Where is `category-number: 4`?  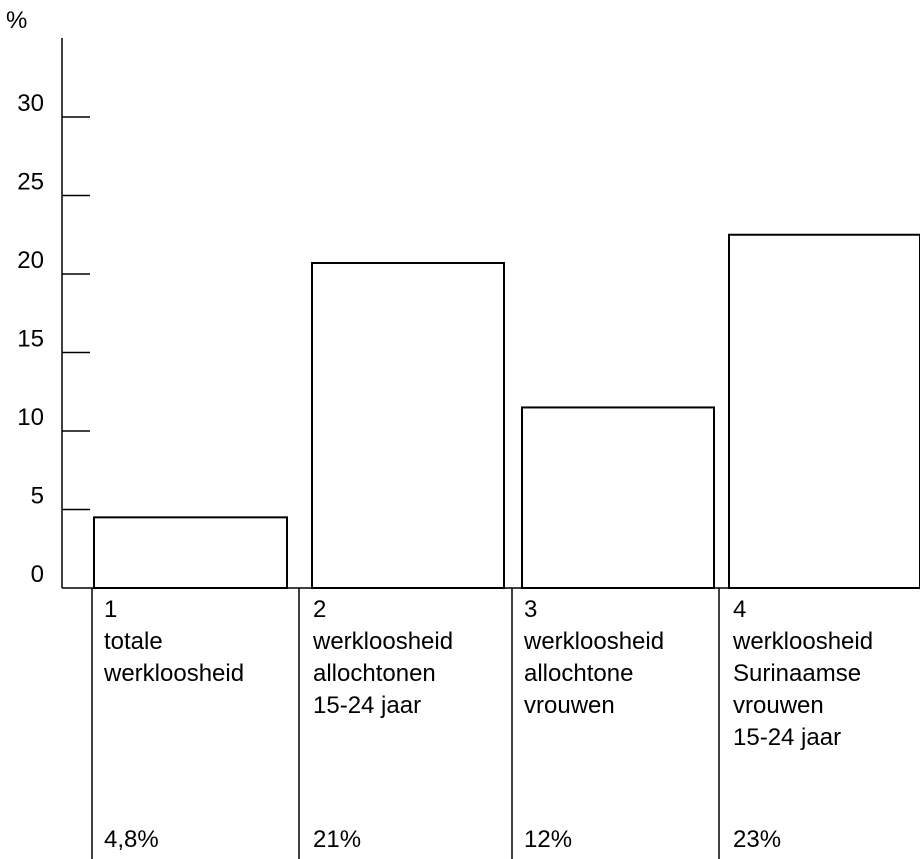
category-number: 4 is located at coordinates (740, 609).